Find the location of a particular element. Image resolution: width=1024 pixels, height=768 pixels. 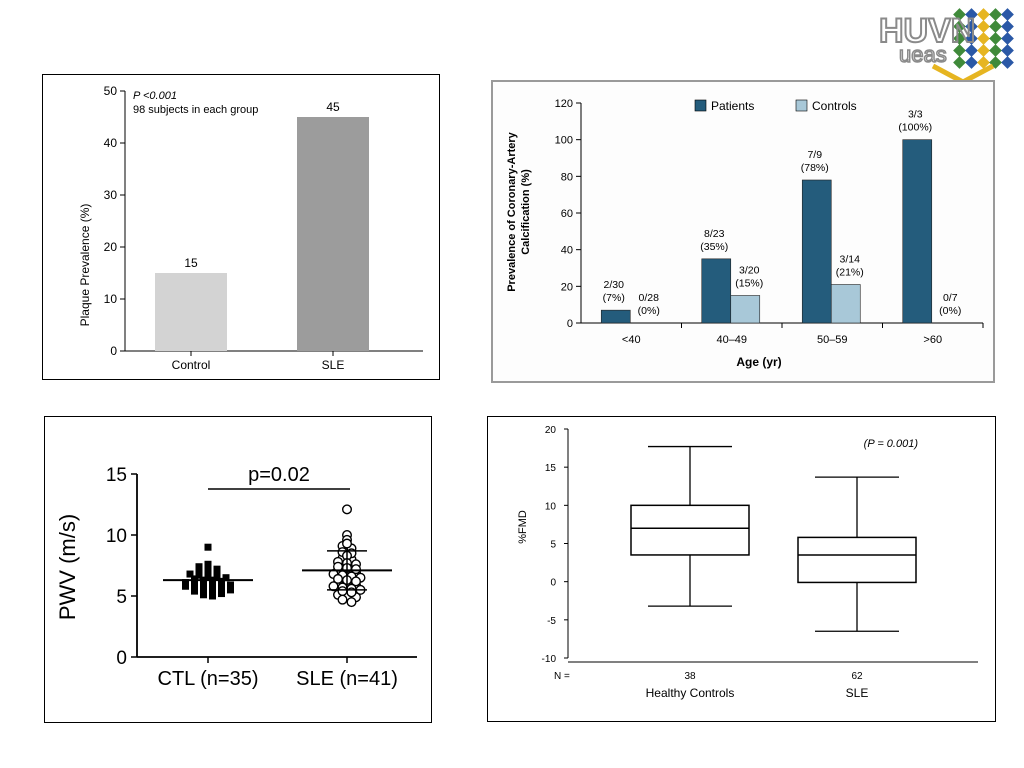

c4-xtick-label: Healthy Controls is located at coordinates (690, 693).